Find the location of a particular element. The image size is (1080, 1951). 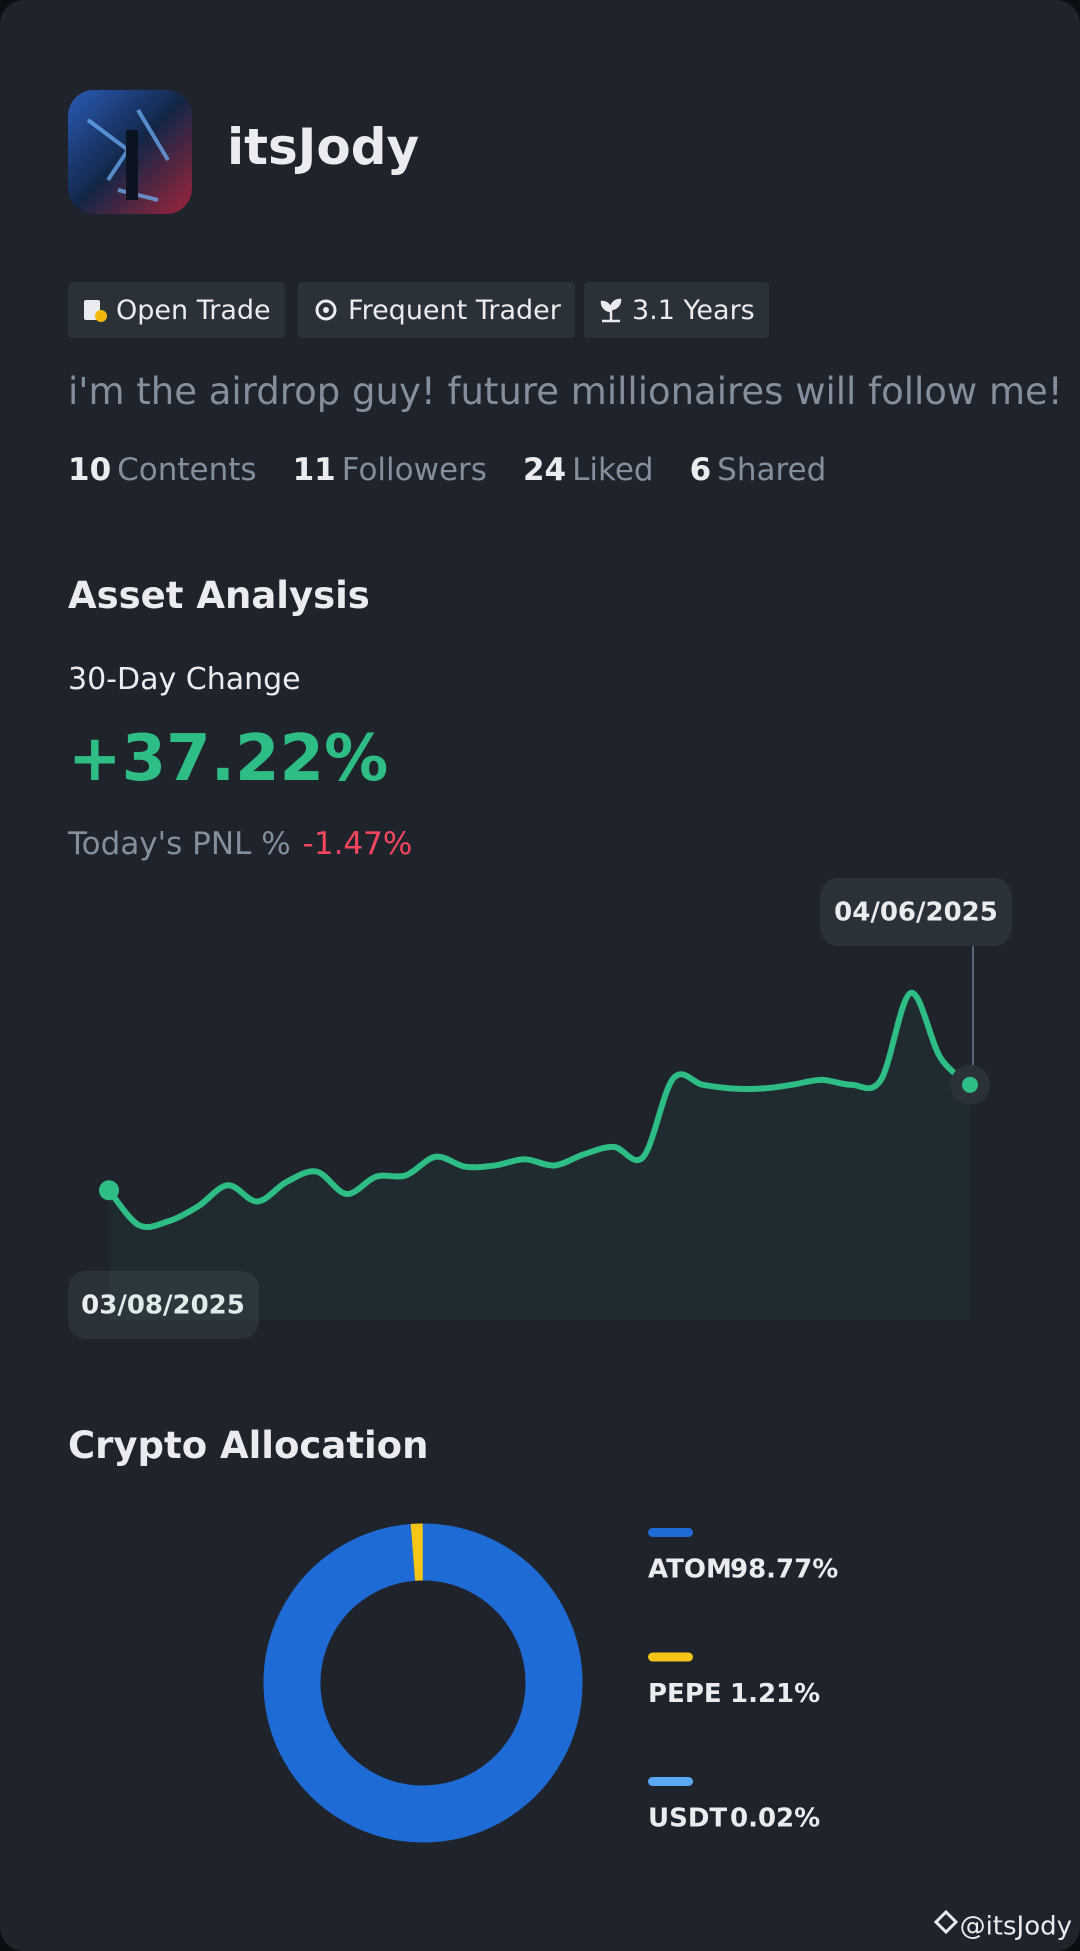

badge: Frequent Trader is located at coordinates (436, 310).